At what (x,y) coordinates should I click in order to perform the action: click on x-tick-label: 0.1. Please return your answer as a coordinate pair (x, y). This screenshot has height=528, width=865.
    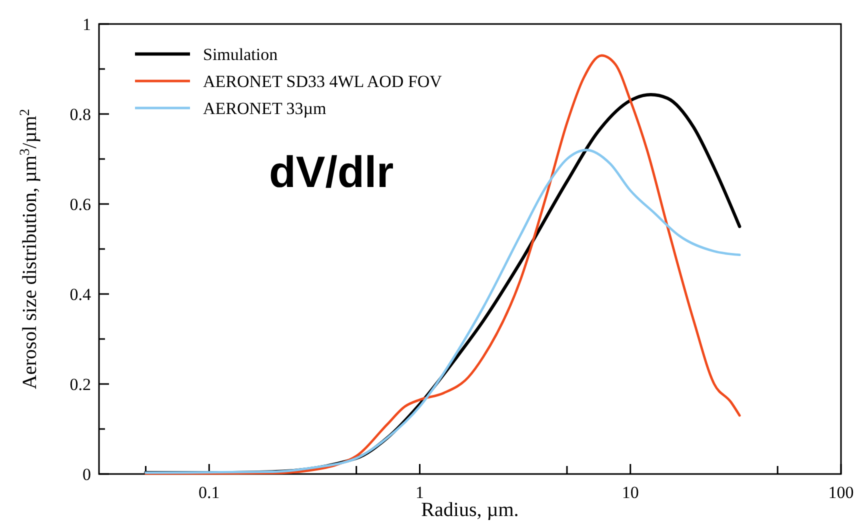
    Looking at the image, I should click on (209, 492).